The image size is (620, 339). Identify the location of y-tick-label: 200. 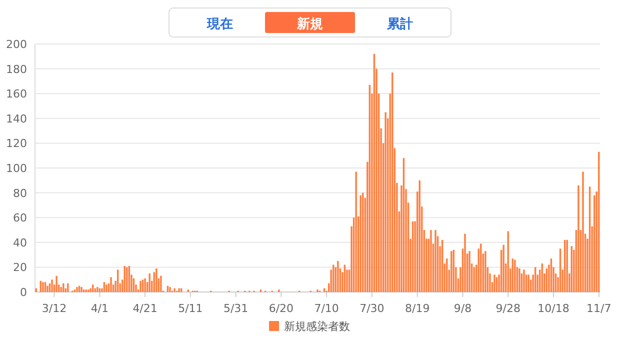
(16, 44).